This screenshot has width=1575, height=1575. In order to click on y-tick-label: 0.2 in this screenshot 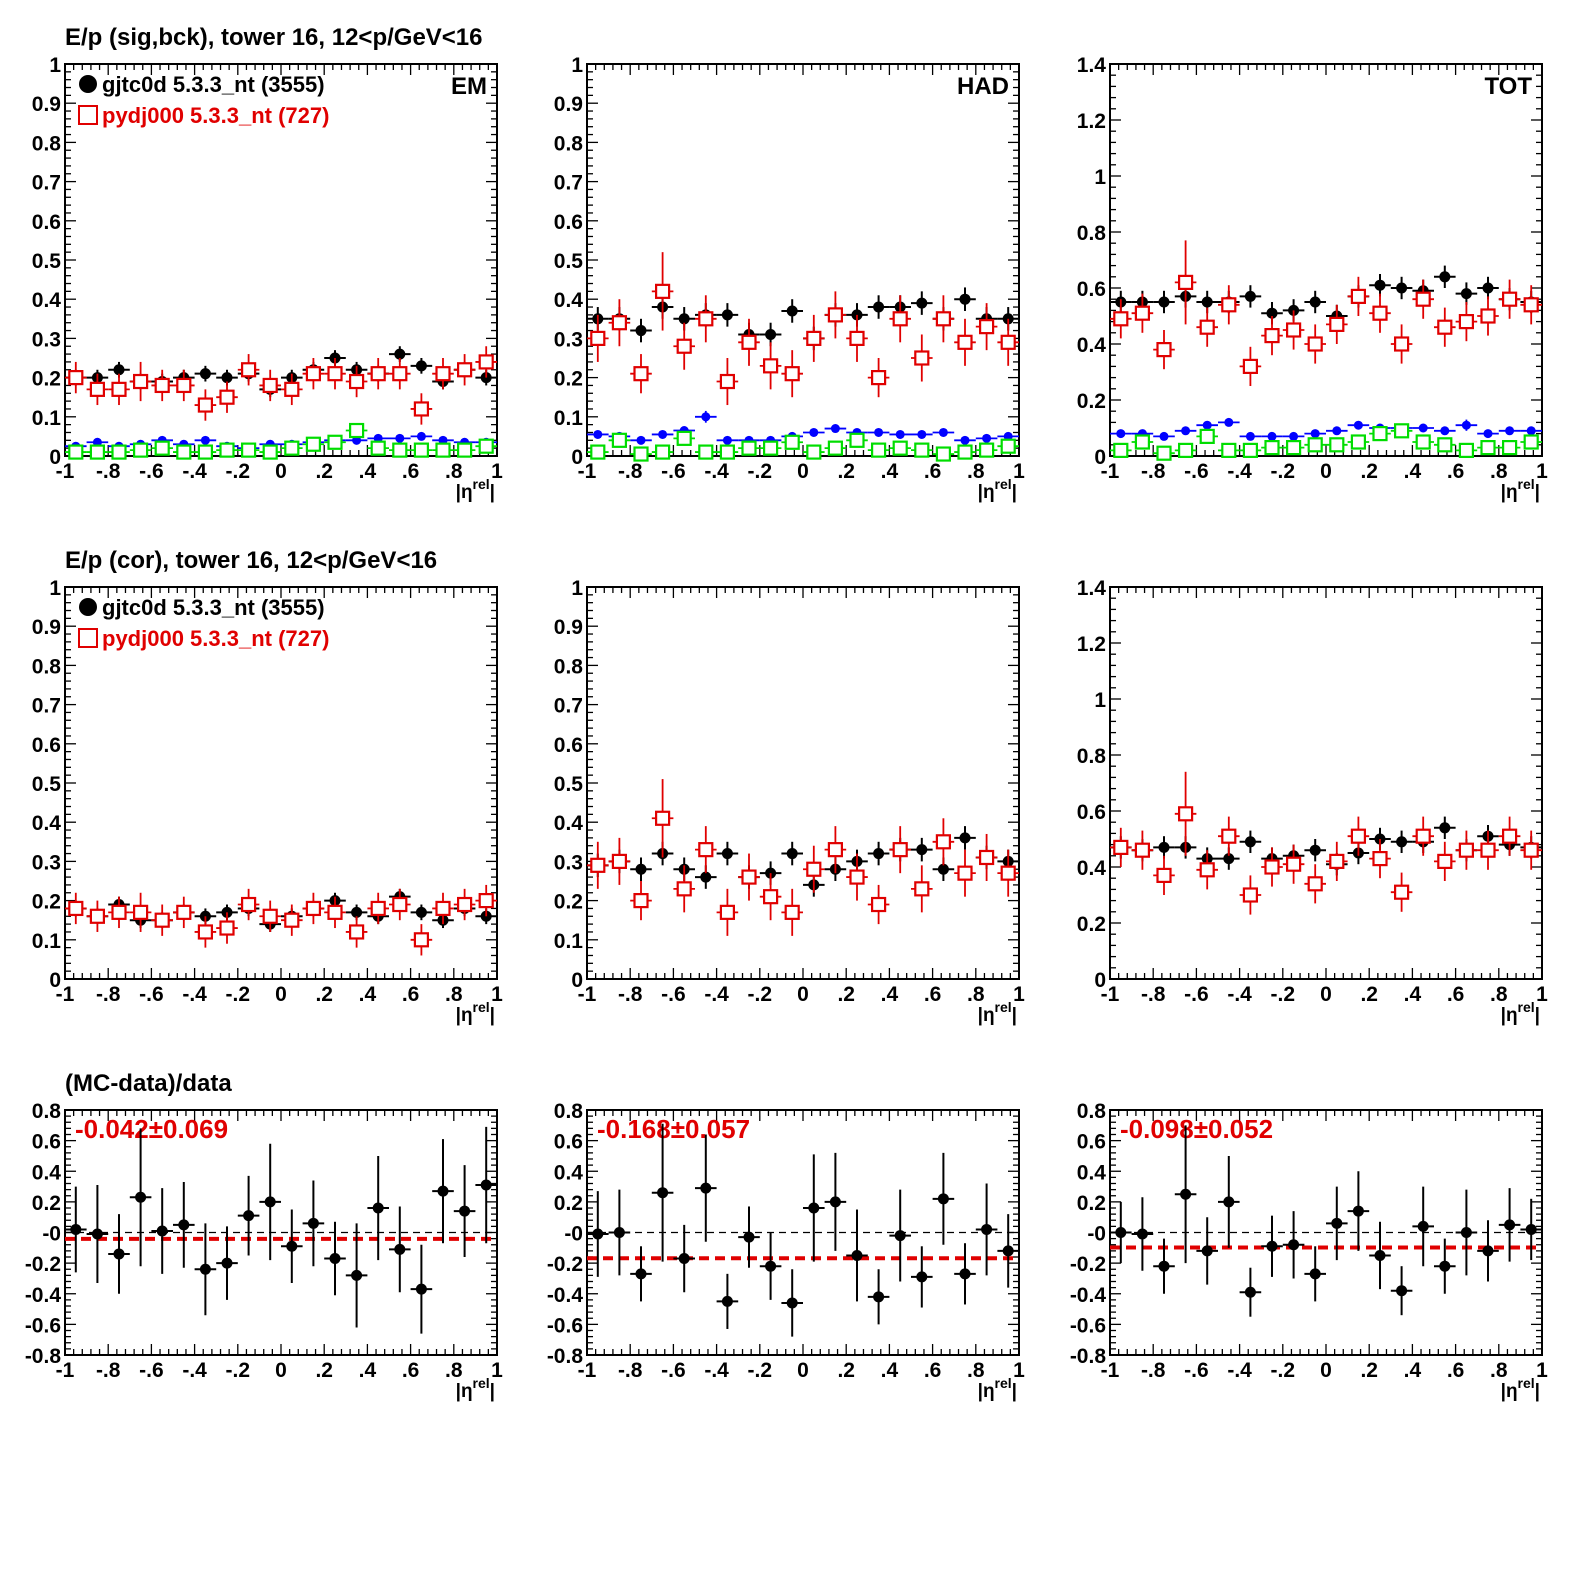, I will do `click(568, 379)`.